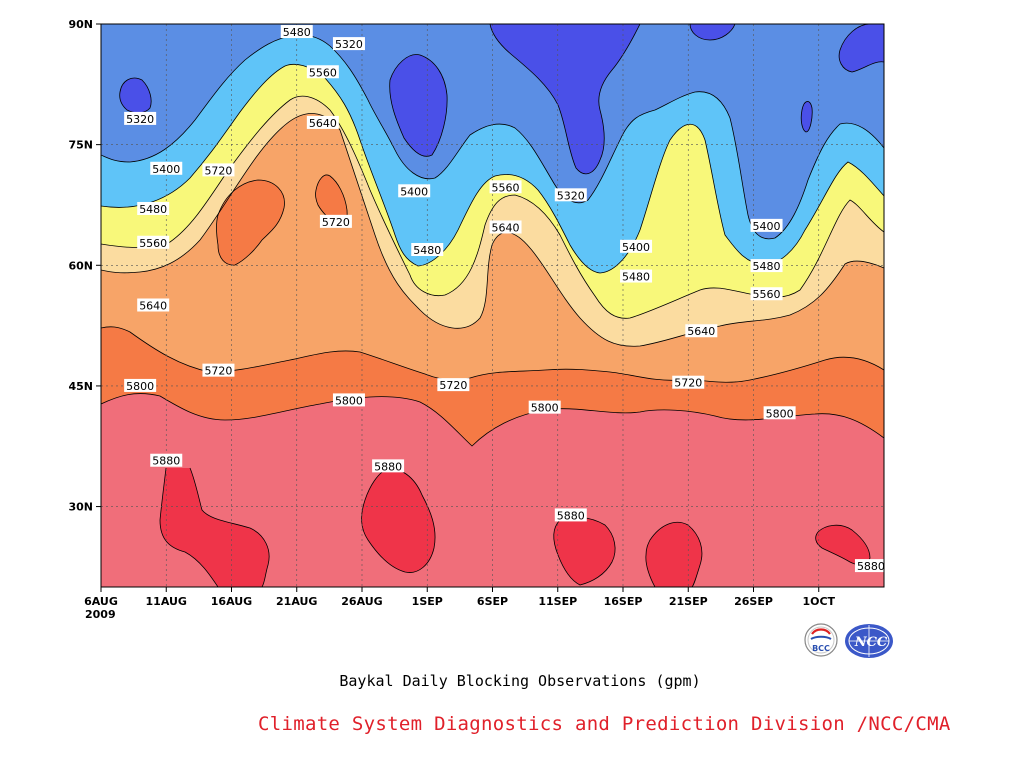 This screenshot has height=768, width=1024. I want to click on high-5720-center, so click(331, 200).